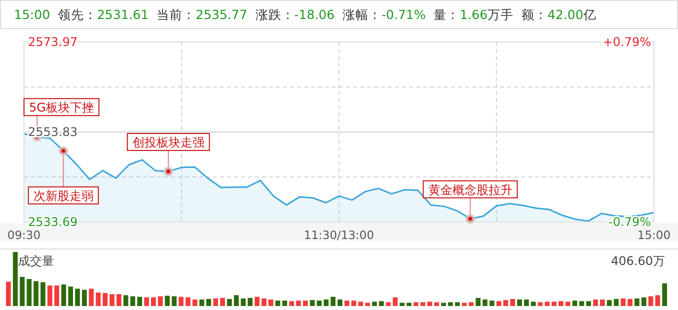 The width and height of the screenshot is (678, 310). I want to click on chart-title: 成交量, so click(36, 261).